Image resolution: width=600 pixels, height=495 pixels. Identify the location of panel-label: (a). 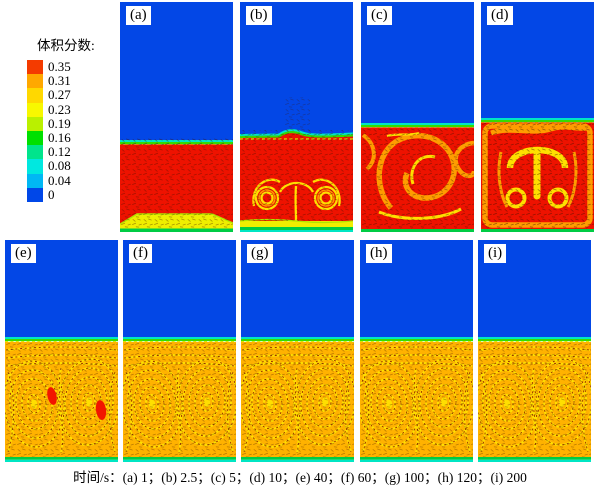
(138, 15).